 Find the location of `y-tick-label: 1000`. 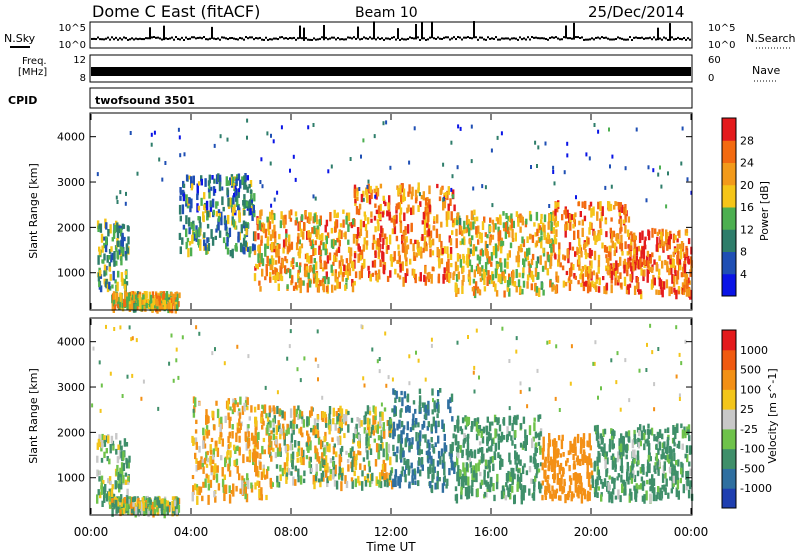

y-tick-label: 1000 is located at coordinates (71, 478).